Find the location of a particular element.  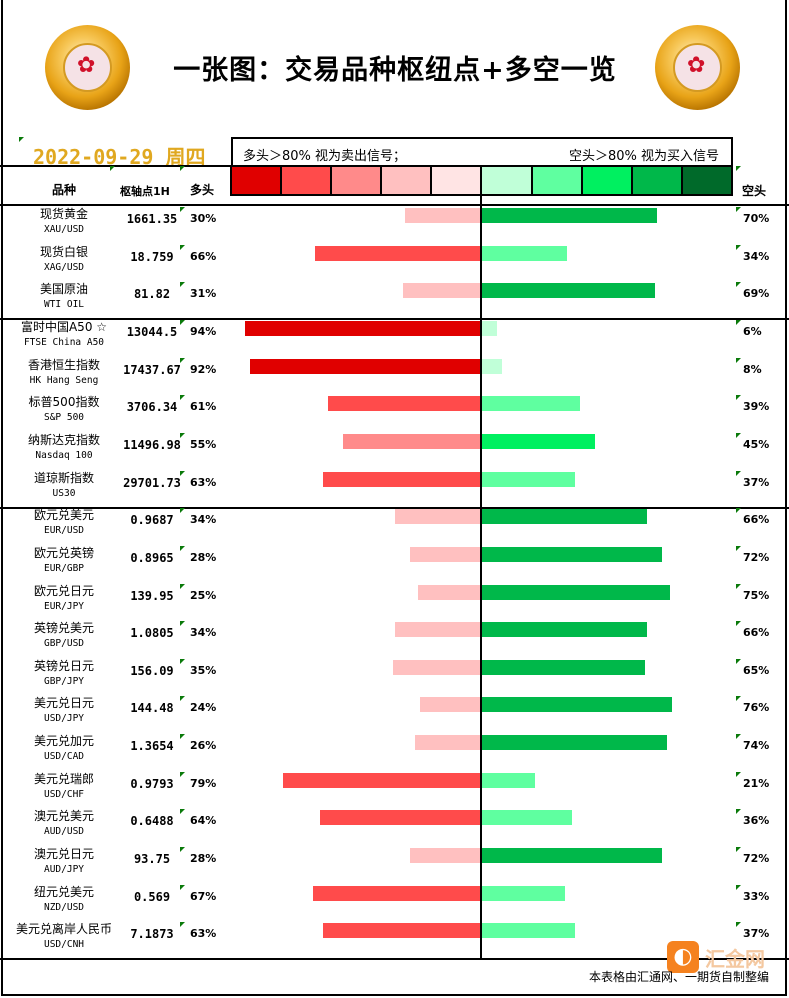

table-row: 美元兑瑞郎 USD/CHF 0.9793 79% 21% is located at coordinates (394, 789).